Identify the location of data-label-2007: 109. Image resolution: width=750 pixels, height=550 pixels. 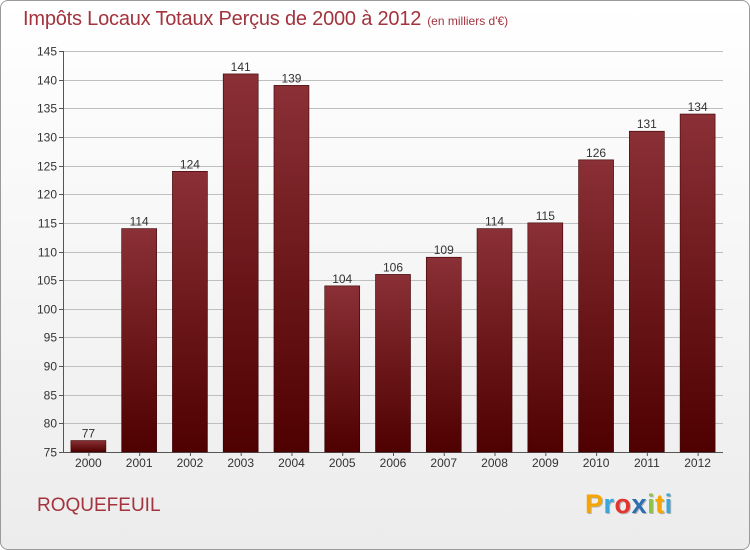
(444, 250).